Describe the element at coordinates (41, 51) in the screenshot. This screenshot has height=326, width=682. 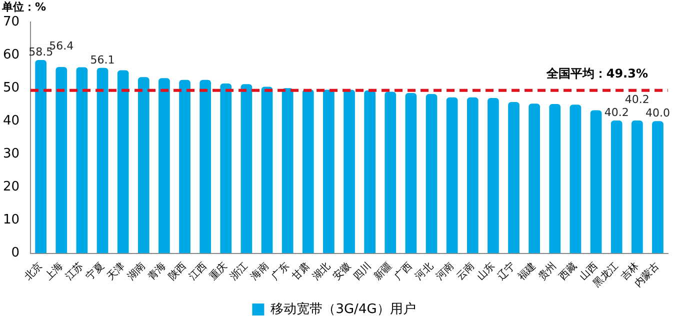
I see `data-label: 58.5` at that location.